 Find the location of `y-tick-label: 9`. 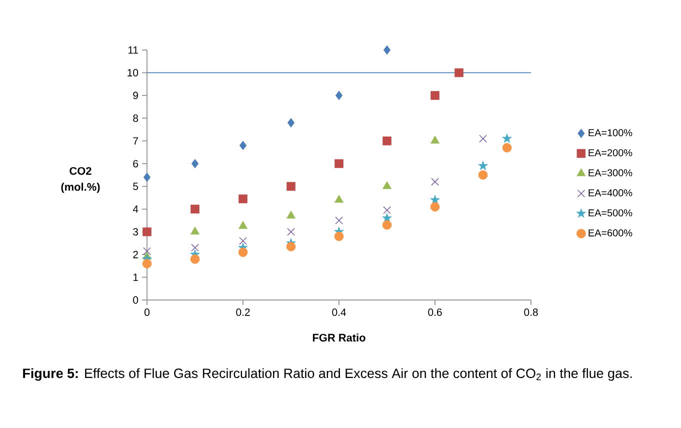

y-tick-label: 9 is located at coordinates (135, 96).